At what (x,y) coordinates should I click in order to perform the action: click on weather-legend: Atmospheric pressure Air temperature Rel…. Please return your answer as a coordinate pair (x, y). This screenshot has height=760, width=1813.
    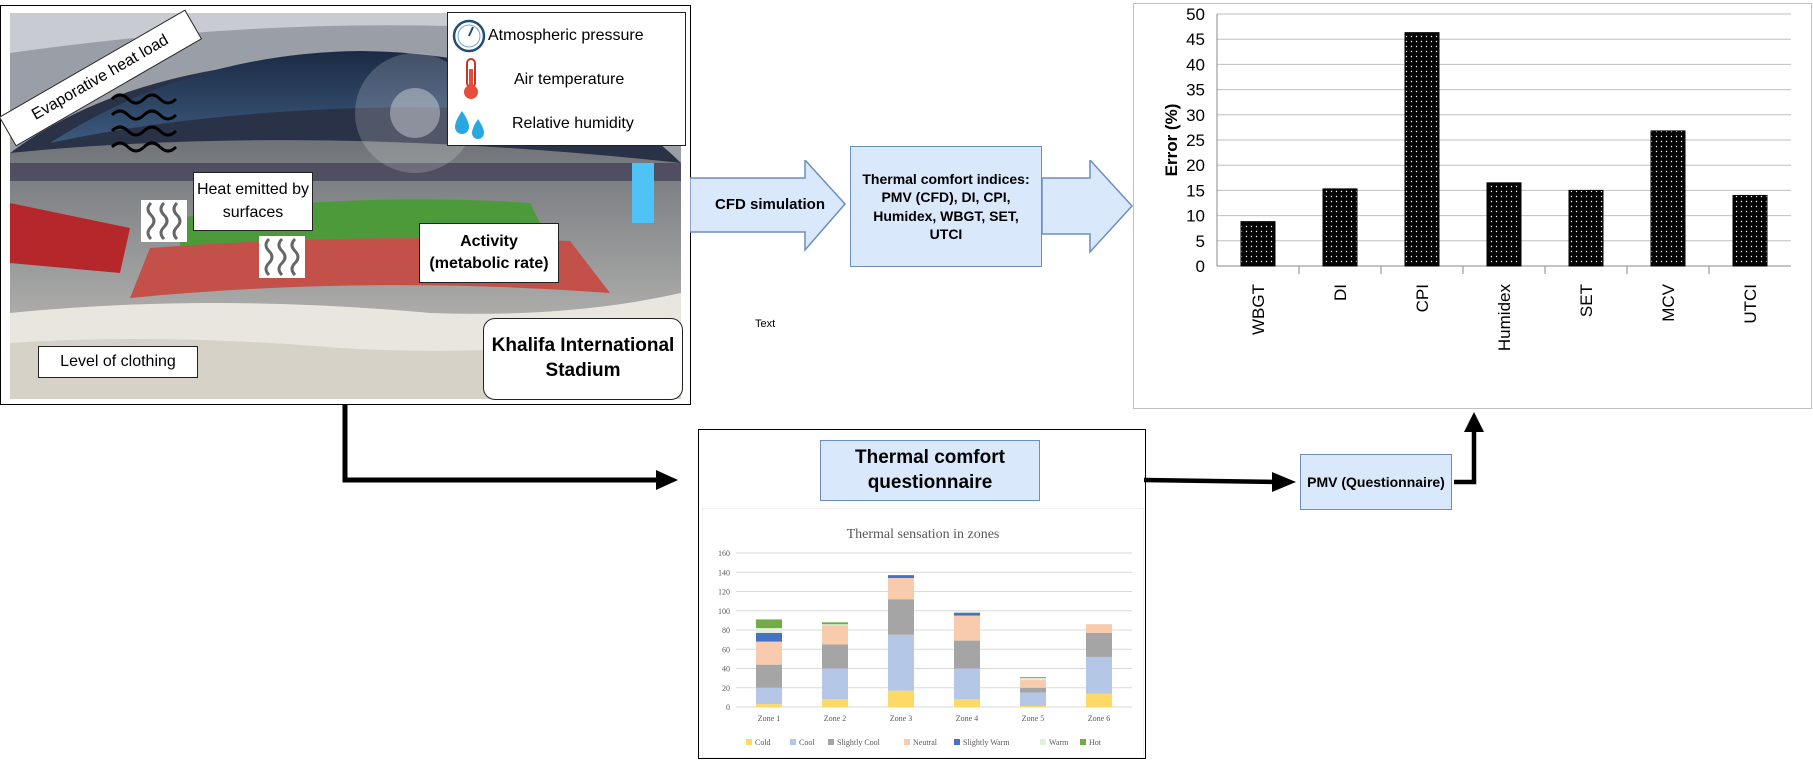
    Looking at the image, I should click on (566, 79).